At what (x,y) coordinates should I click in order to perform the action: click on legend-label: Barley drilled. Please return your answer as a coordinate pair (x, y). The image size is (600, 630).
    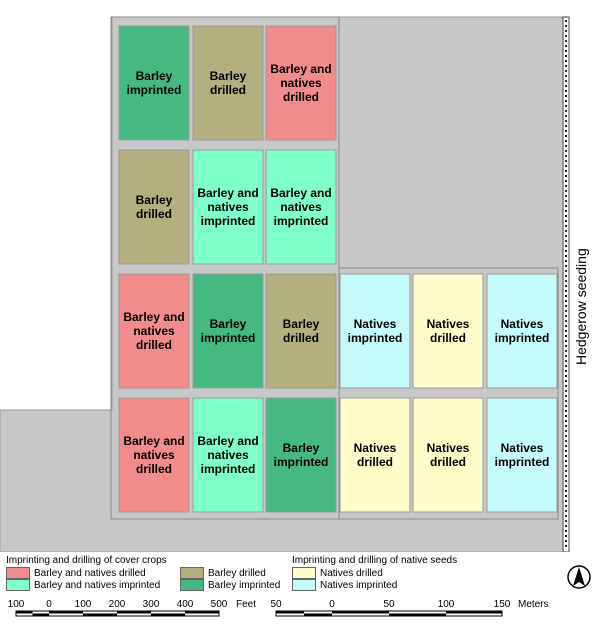
    Looking at the image, I should click on (237, 573).